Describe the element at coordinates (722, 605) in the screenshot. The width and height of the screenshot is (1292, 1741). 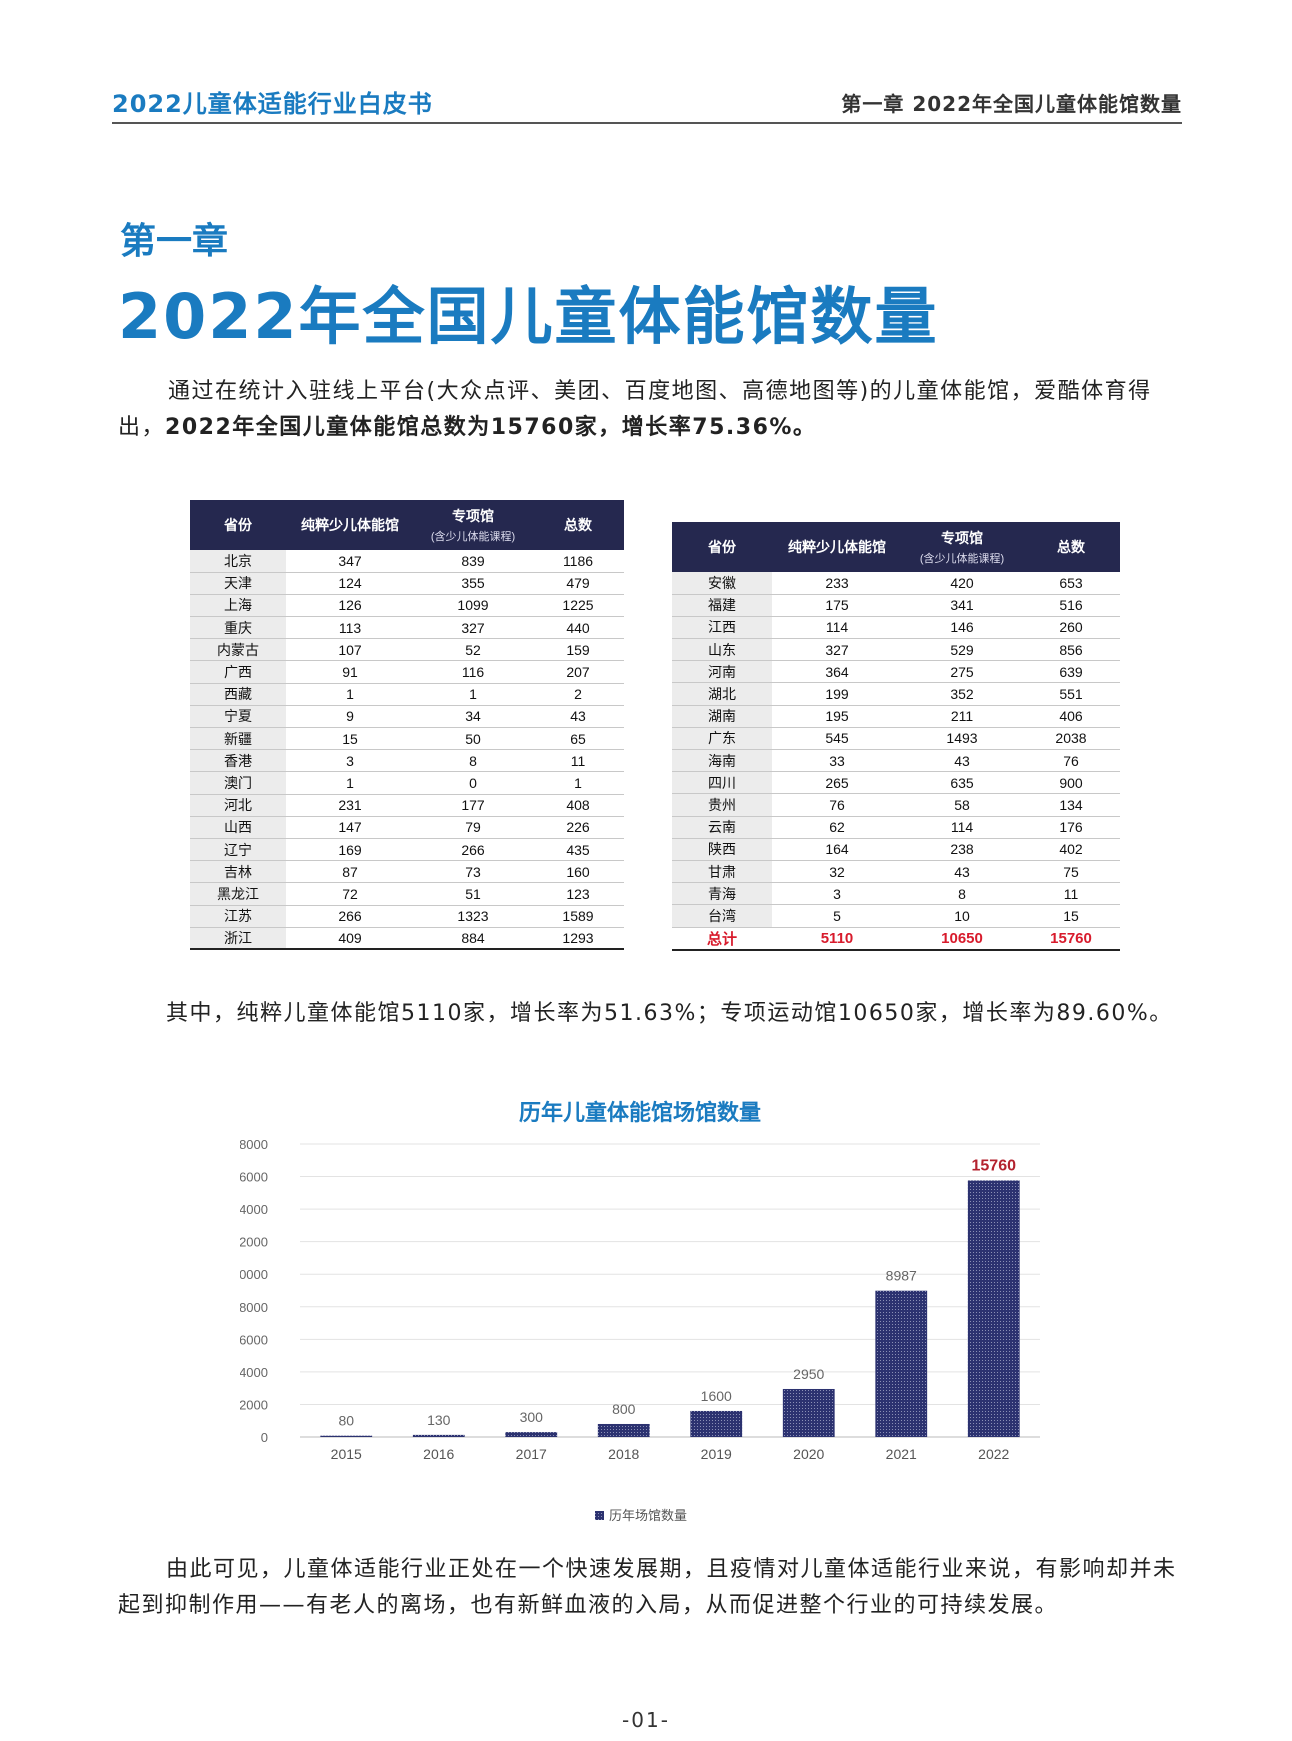
I see `province-cell: 福建` at that location.